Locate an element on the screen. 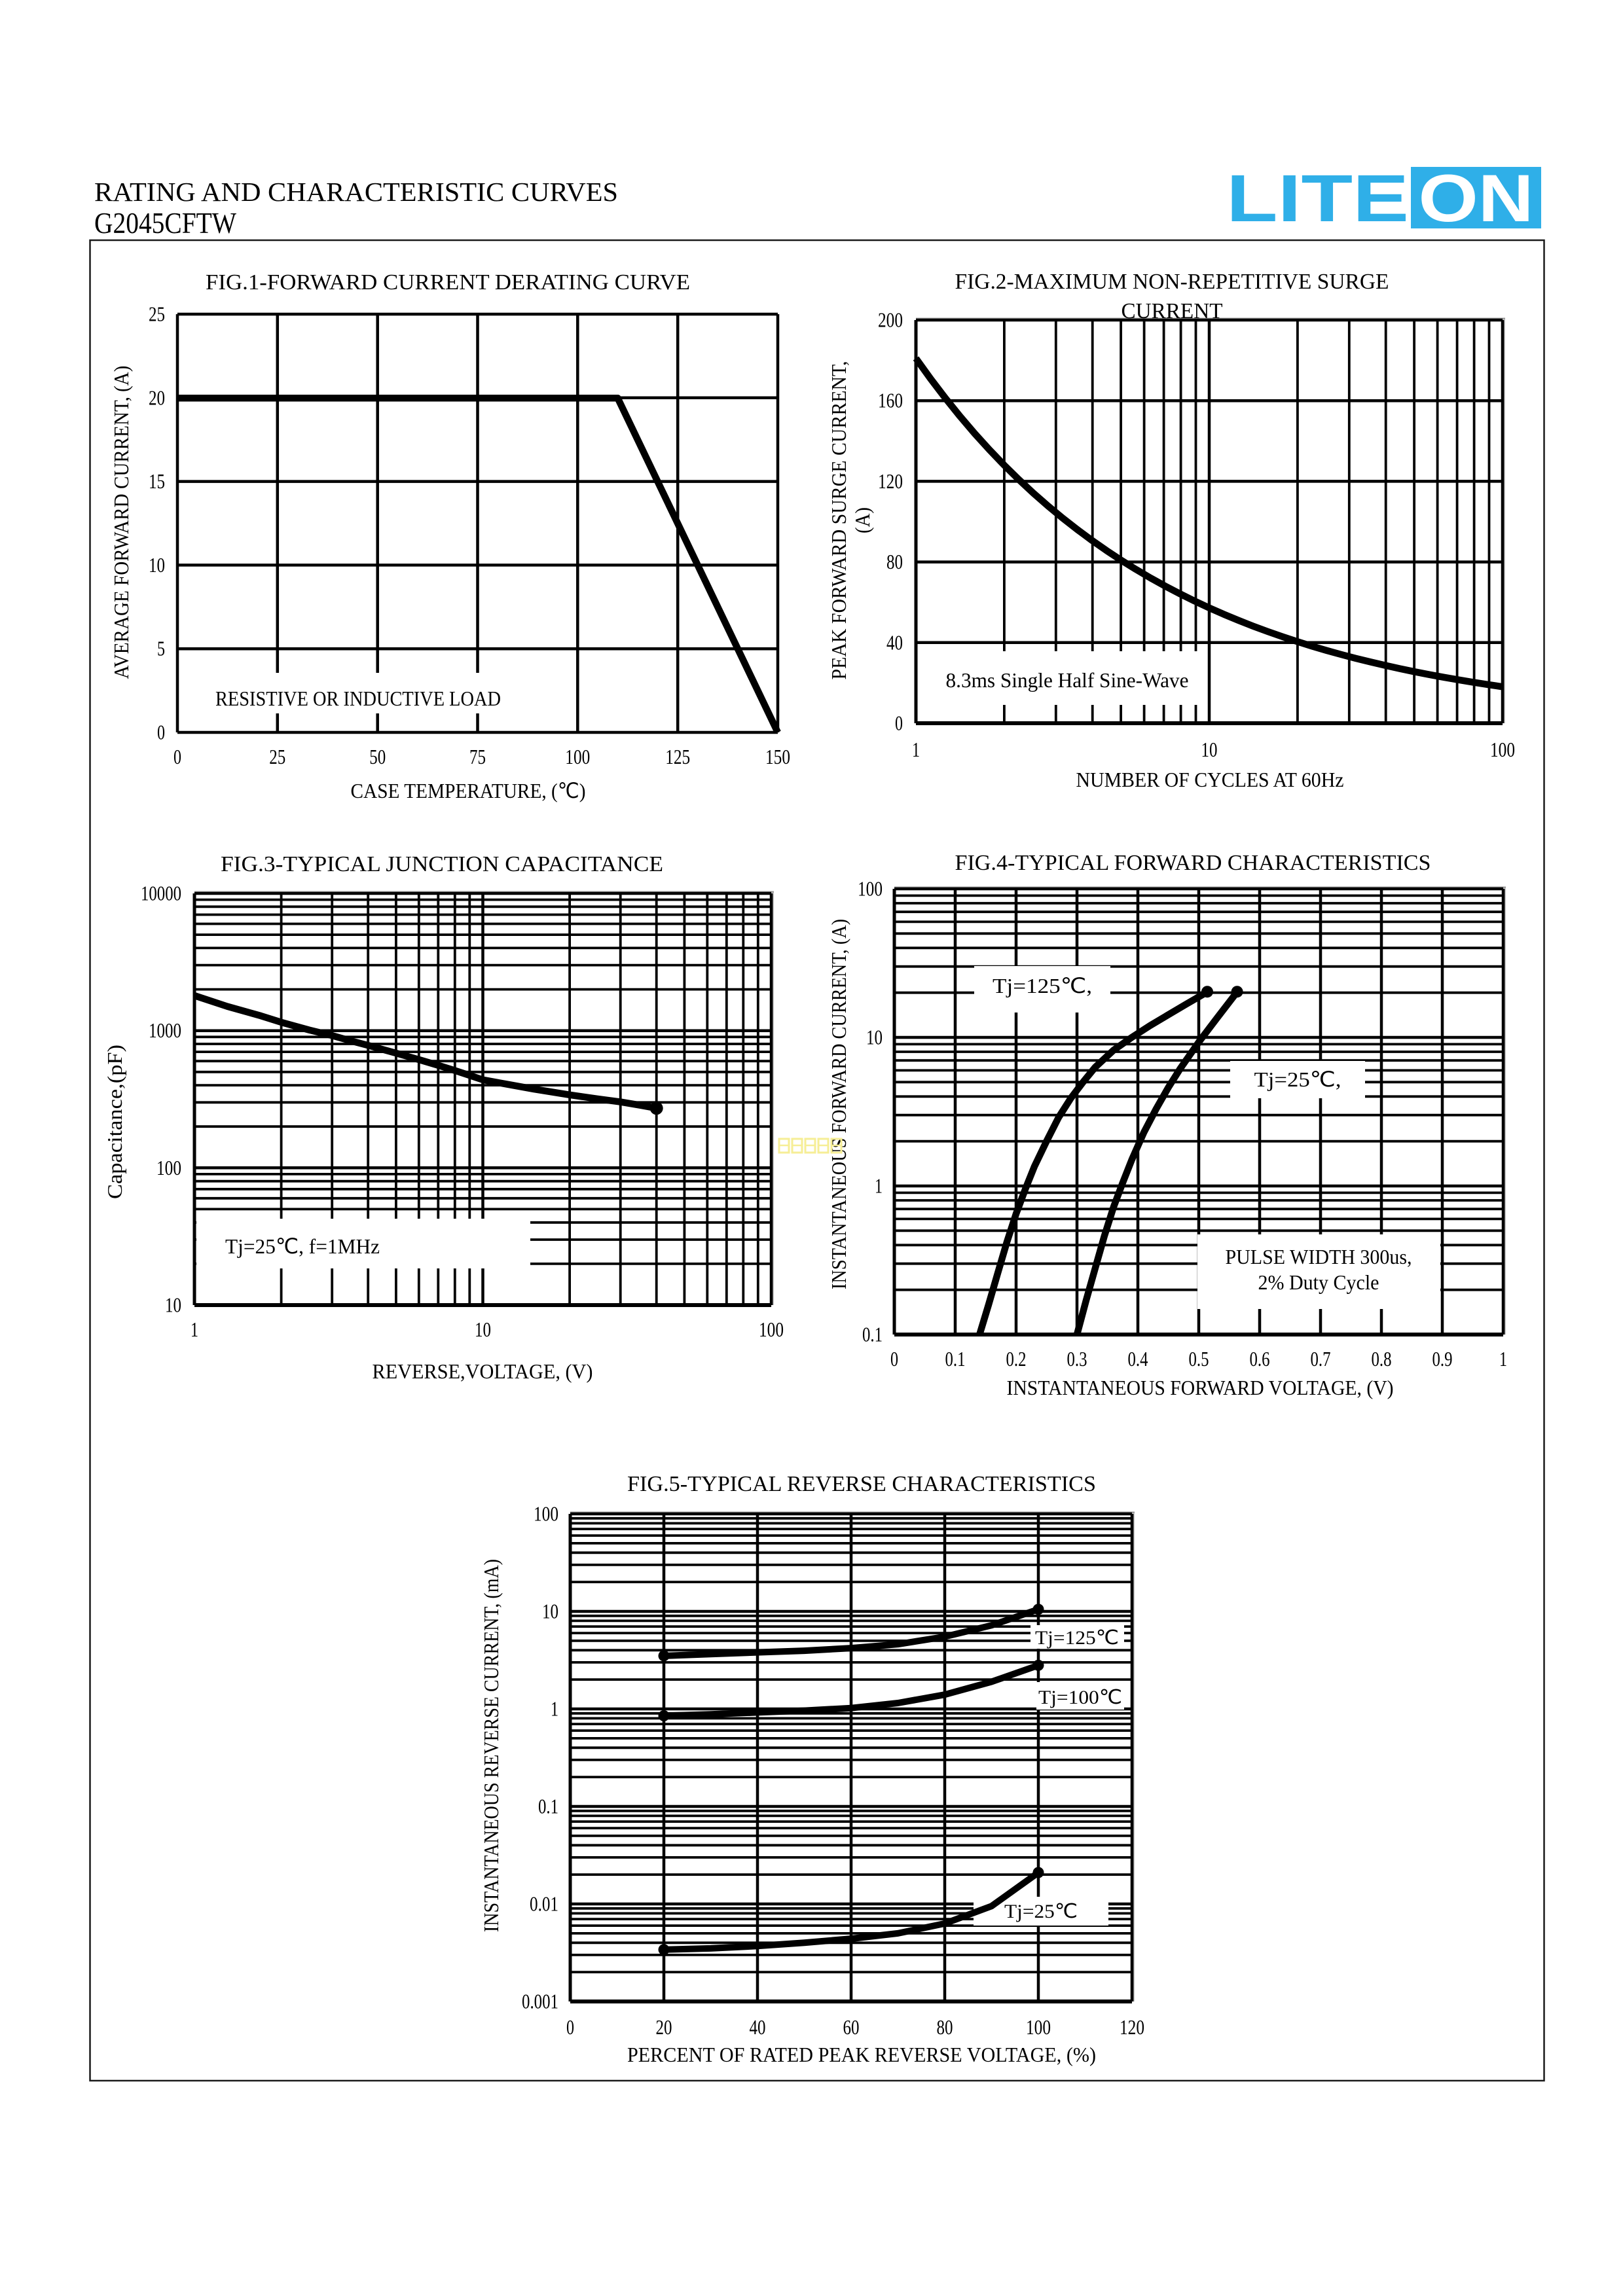  svg-text: 200 is located at coordinates (890, 320).